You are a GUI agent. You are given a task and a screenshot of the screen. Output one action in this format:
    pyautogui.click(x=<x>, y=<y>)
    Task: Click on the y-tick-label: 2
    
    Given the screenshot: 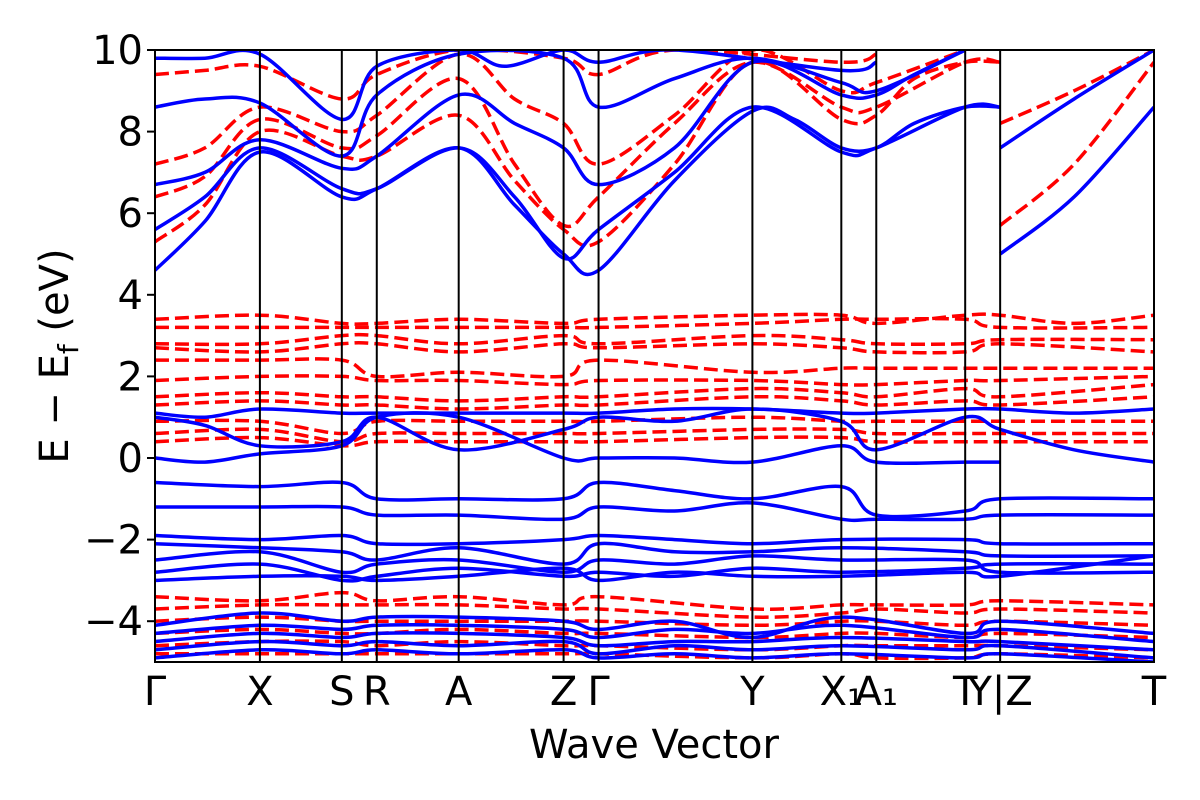 What is the action you would take?
    pyautogui.click(x=130, y=377)
    